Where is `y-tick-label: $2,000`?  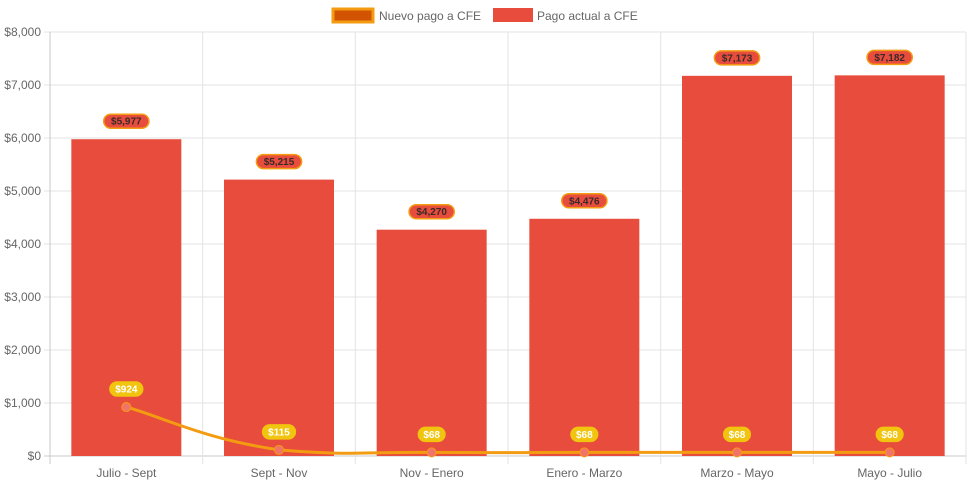 y-tick-label: $2,000 is located at coordinates (22, 350).